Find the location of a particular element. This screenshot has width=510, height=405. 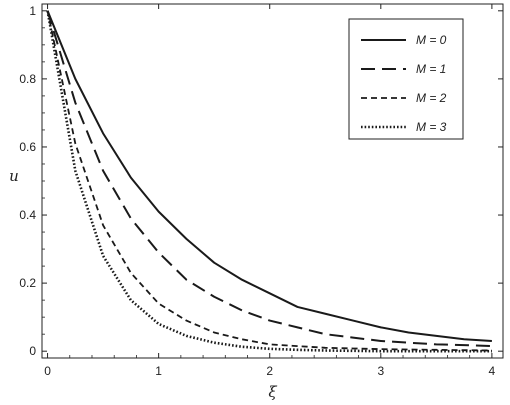

y-tick-label: 0.6 is located at coordinates (27, 147).